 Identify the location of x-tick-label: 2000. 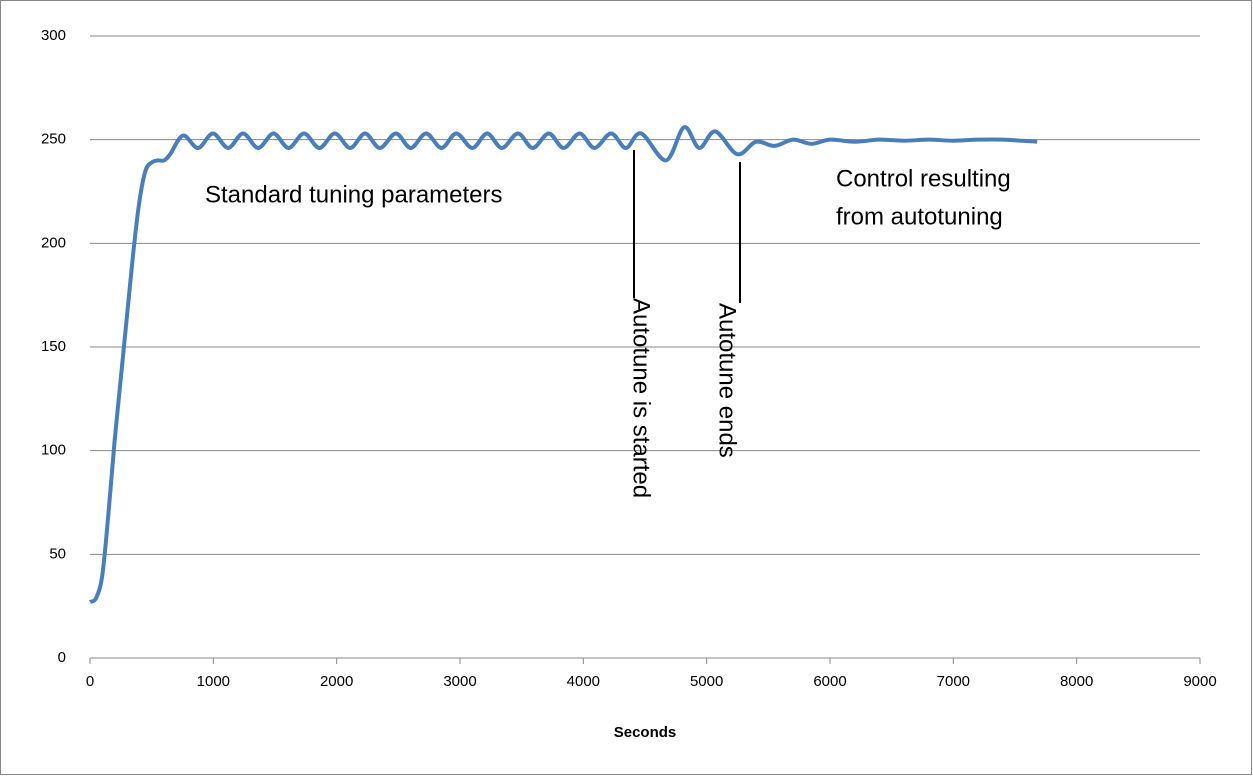
(336, 681).